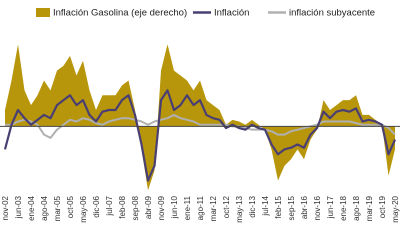  What do you see at coordinates (70, 206) in the screenshot?
I see `x-tick-label: oct-05` at bounding box center [70, 206].